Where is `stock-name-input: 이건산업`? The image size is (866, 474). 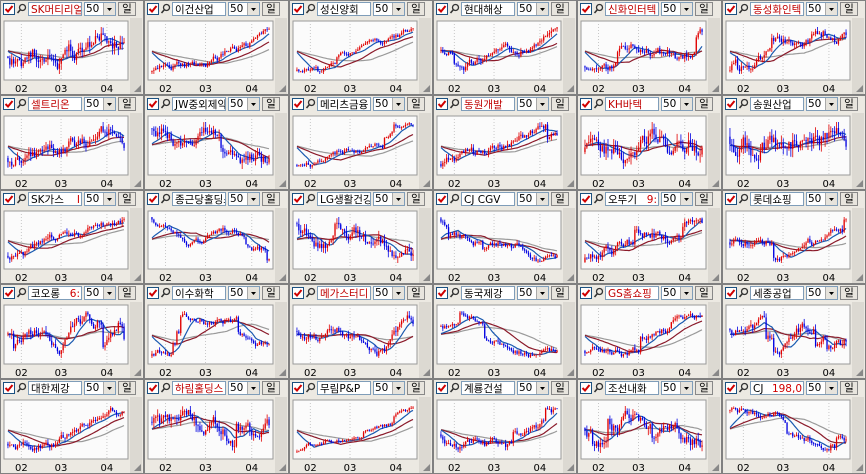
stock-name-input: 이건산업 is located at coordinates (199, 9).